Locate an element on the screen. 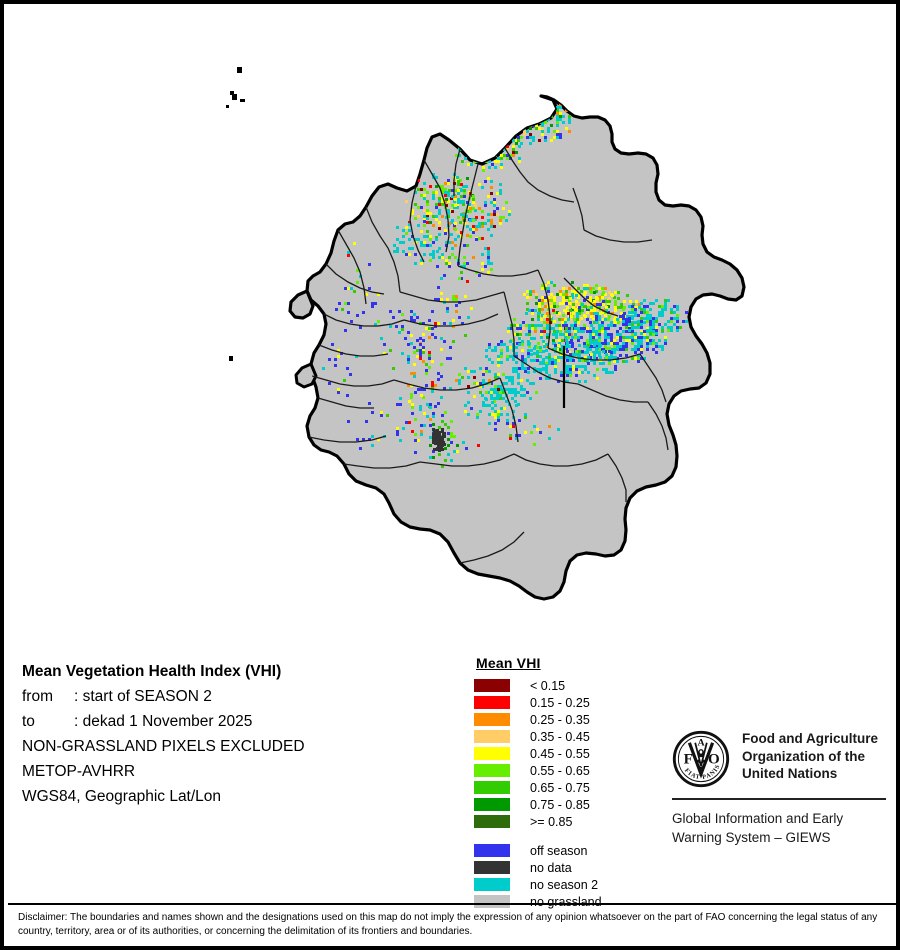 The width and height of the screenshot is (900, 950). legend-class-row: >= 0.85 is located at coordinates (564, 821).